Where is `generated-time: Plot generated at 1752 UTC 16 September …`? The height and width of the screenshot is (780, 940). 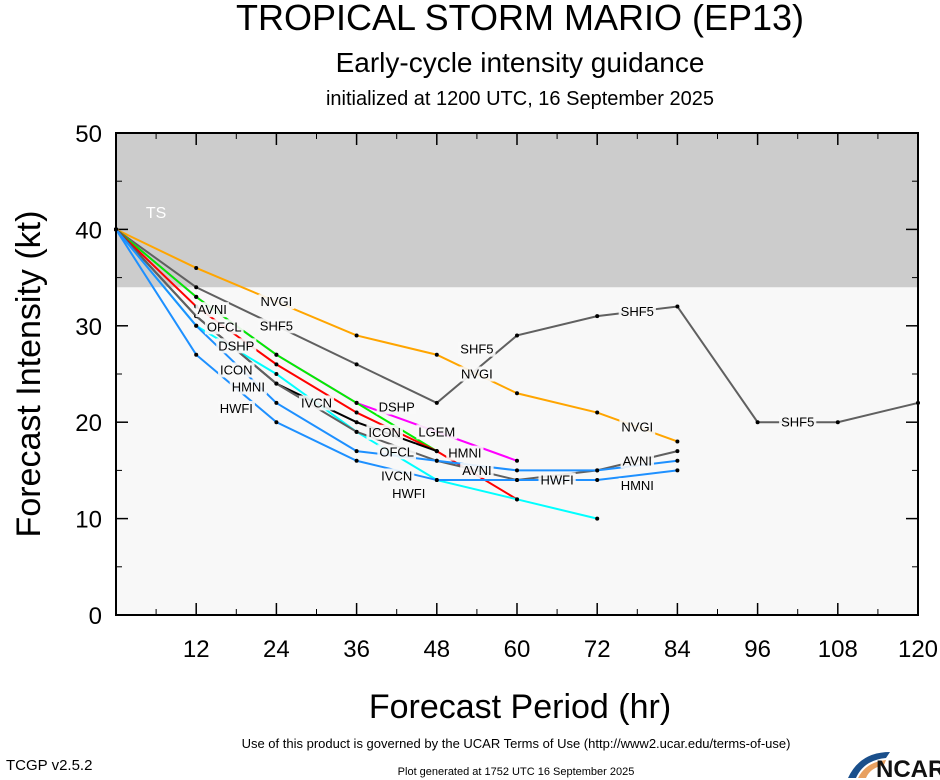 generated-time: Plot generated at 1752 UTC 16 September … is located at coordinates (516, 772).